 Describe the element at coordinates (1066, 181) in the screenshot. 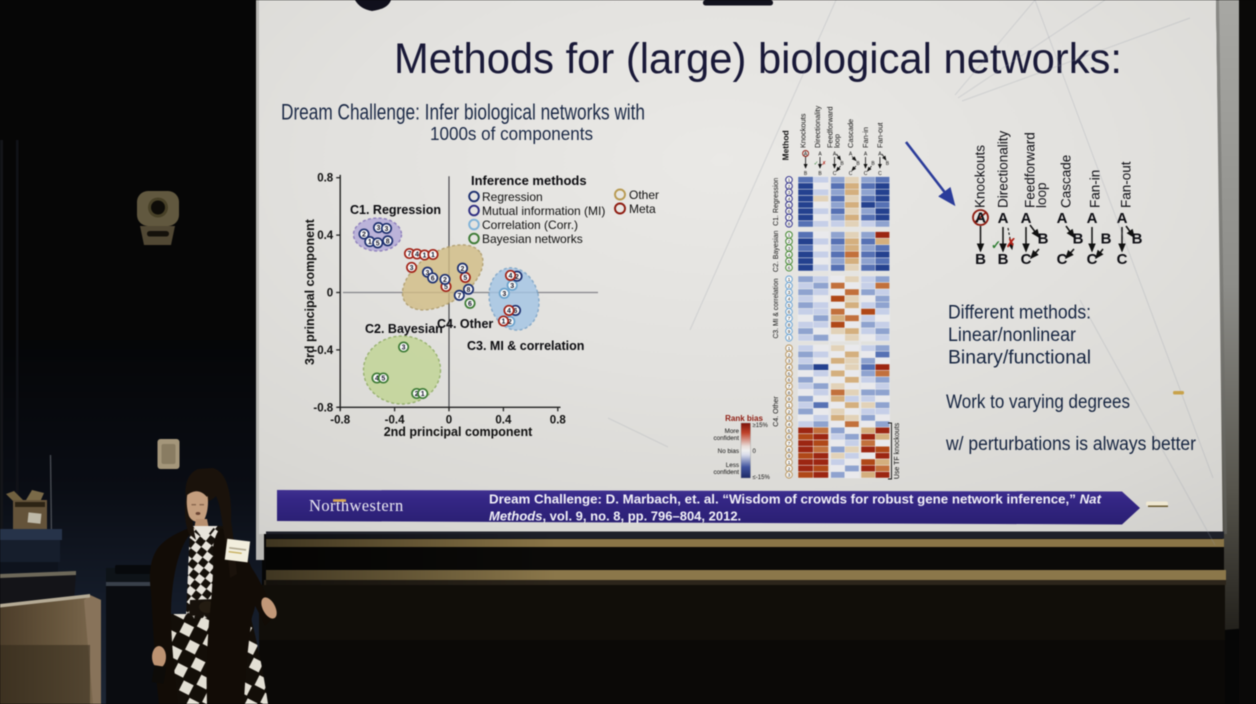

I see `svg-text: Cascade` at that location.